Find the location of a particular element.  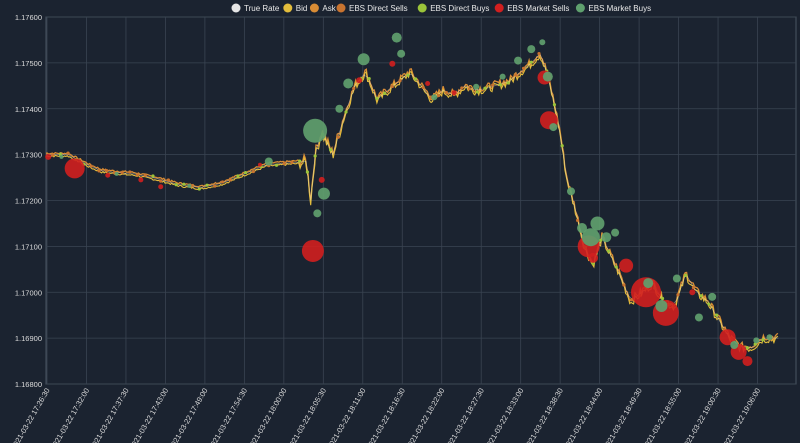

legend-item: EBS Market Sells is located at coordinates (532, 8).